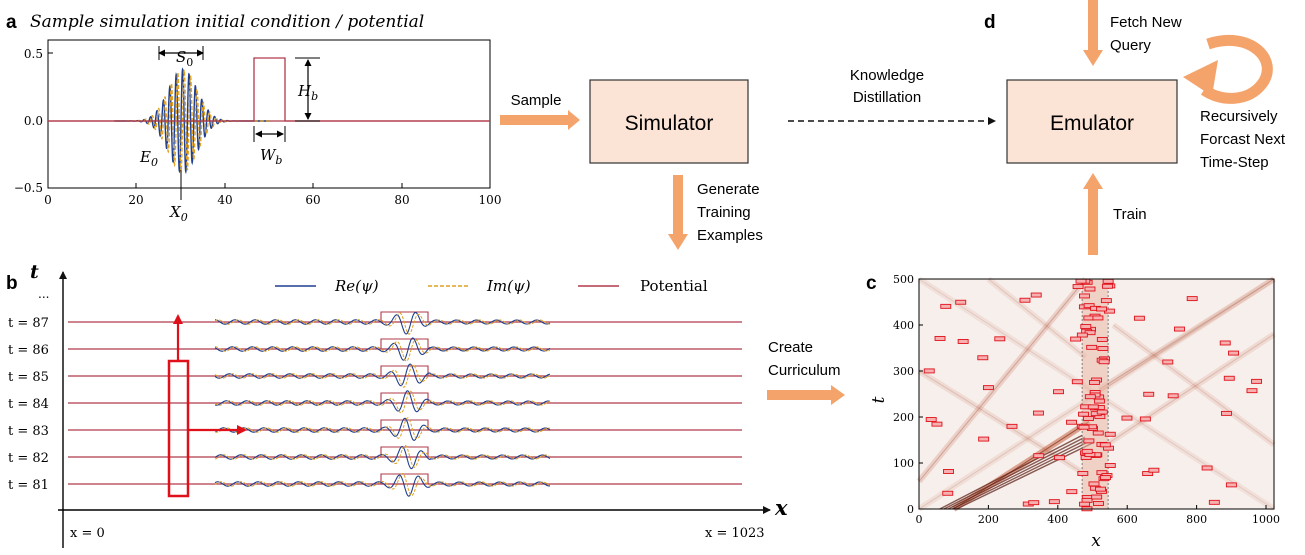  What do you see at coordinates (401, 200) in the screenshot?
I see `panel-a-xtick: 80` at bounding box center [401, 200].